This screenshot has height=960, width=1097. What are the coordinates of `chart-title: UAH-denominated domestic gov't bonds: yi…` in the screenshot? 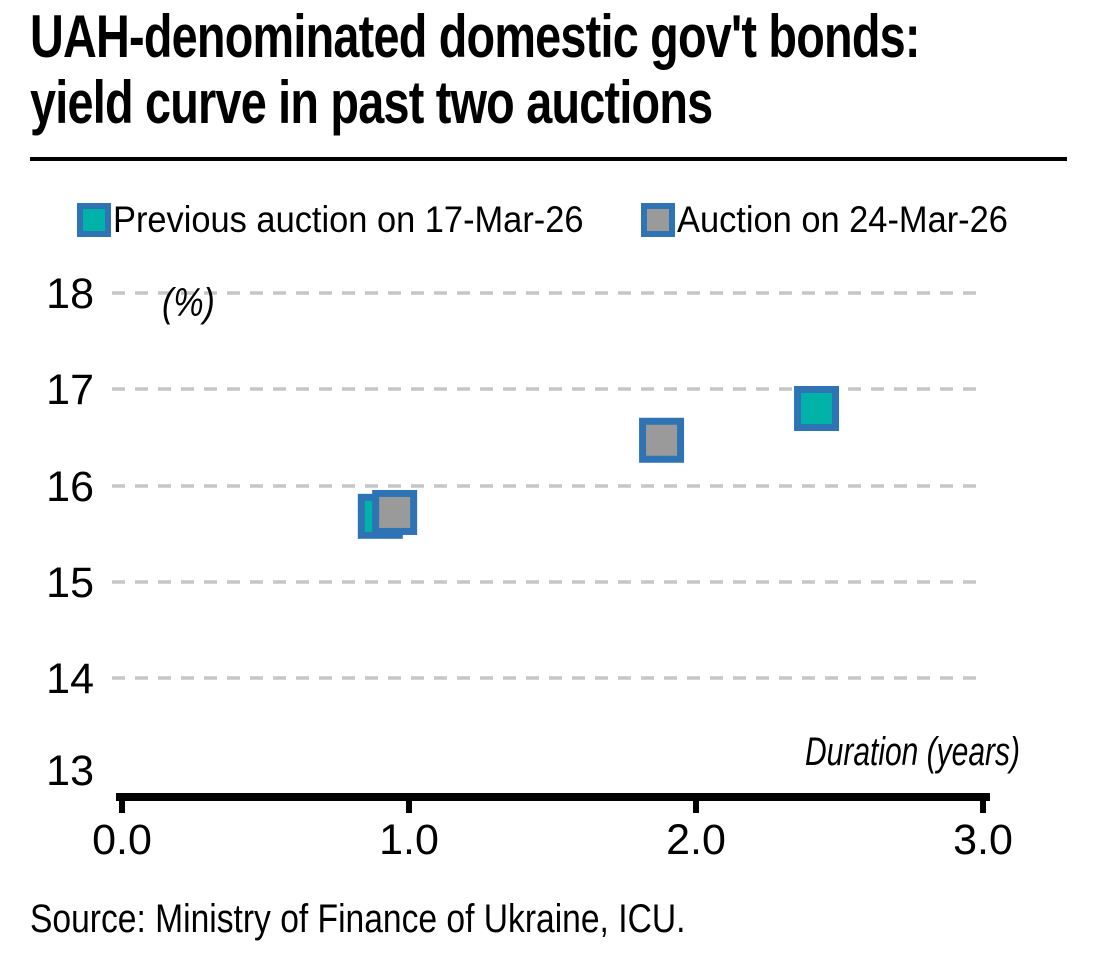 It's located at (563, 70).